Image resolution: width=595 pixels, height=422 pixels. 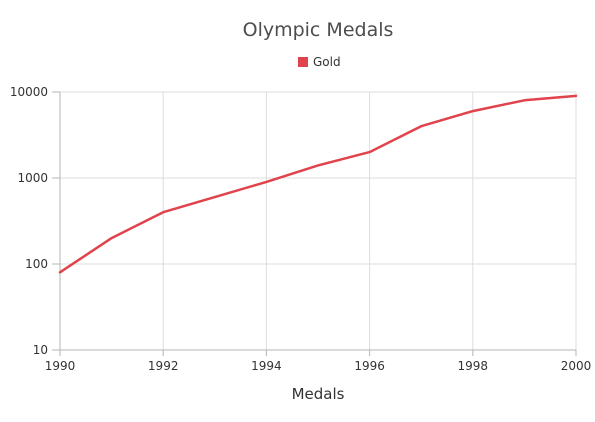 What do you see at coordinates (60, 366) in the screenshot?
I see `x-tick-label: 1990` at bounding box center [60, 366].